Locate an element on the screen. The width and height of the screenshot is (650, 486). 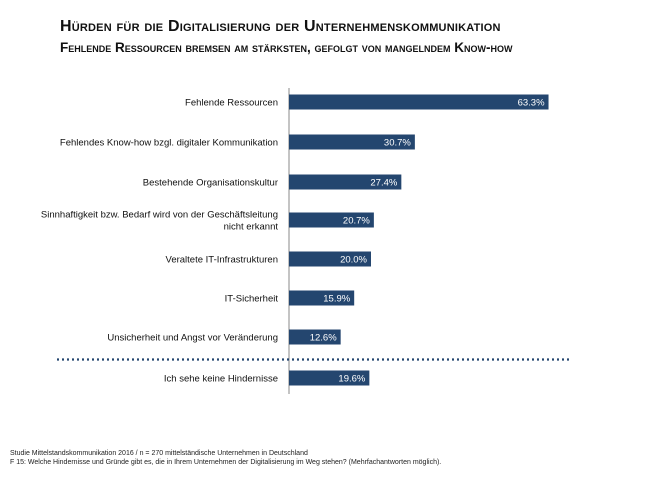
data-label: 15.9% is located at coordinates (336, 299).